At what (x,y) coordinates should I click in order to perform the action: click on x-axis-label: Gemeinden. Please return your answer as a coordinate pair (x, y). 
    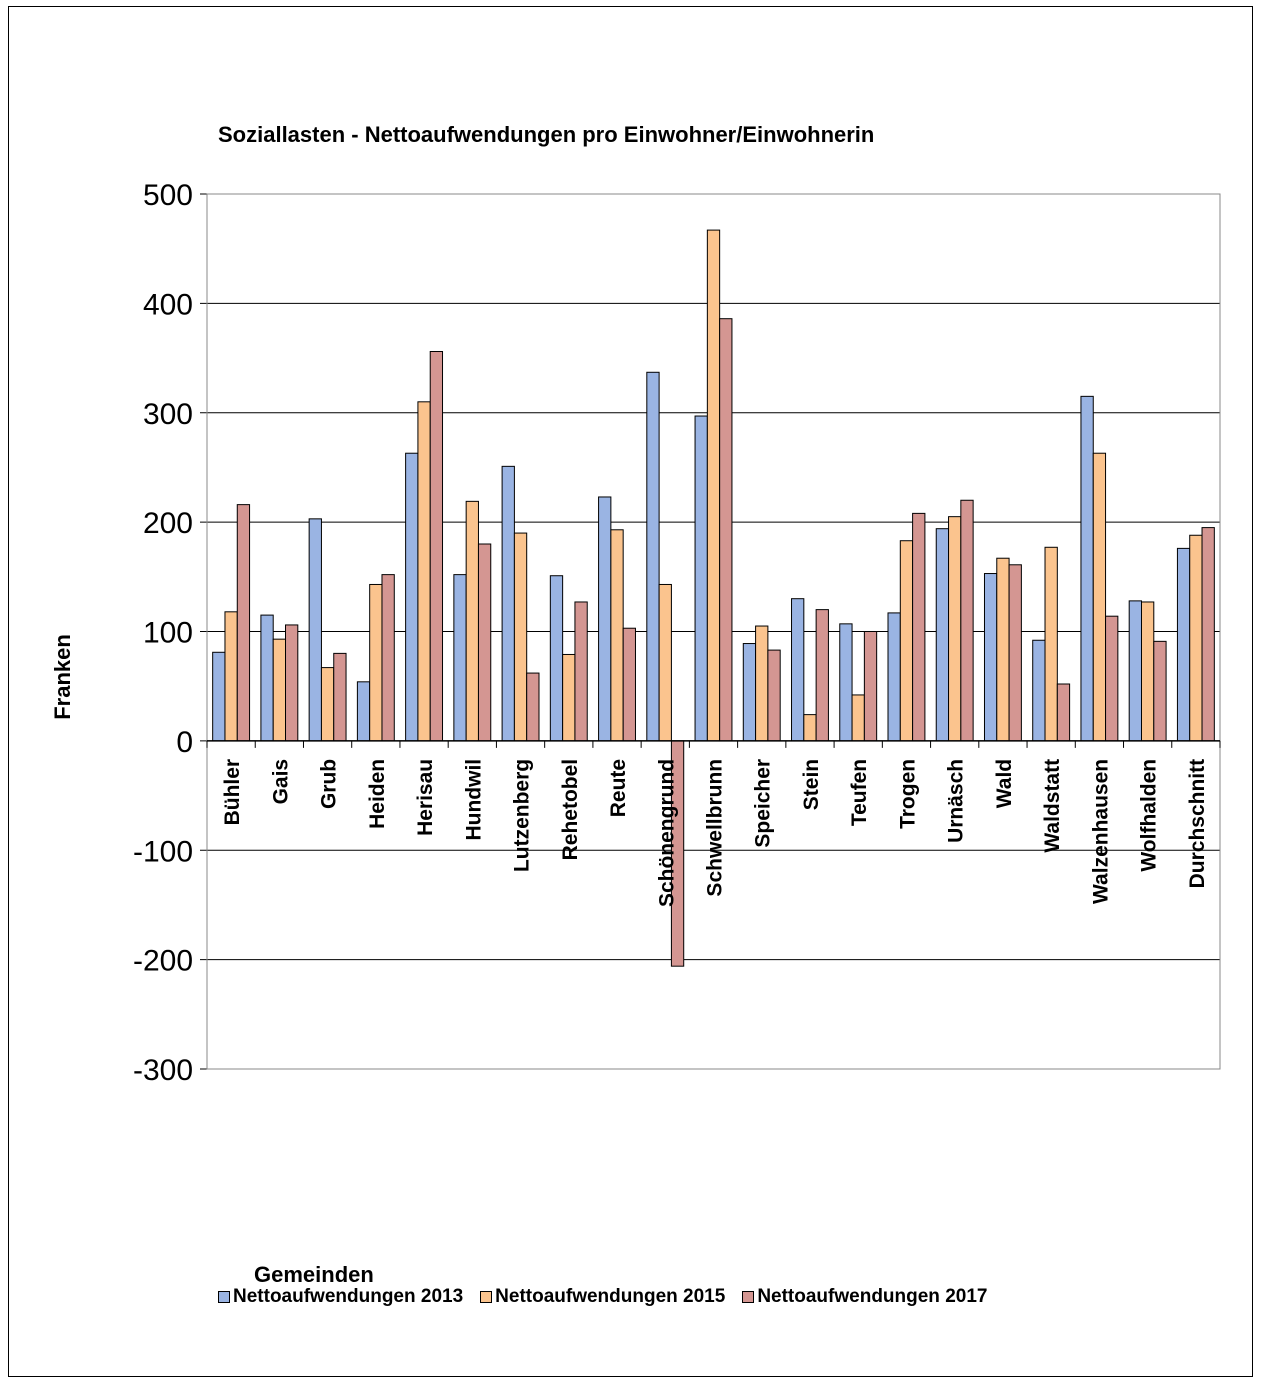
    Looking at the image, I should click on (314, 1274).